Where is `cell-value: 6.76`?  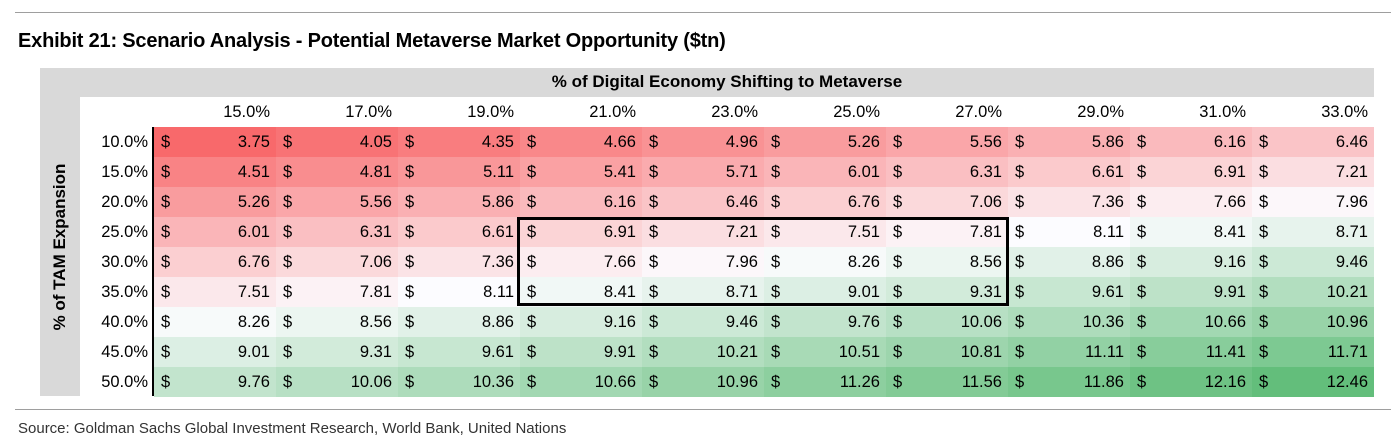
cell-value: 6.76 is located at coordinates (863, 202).